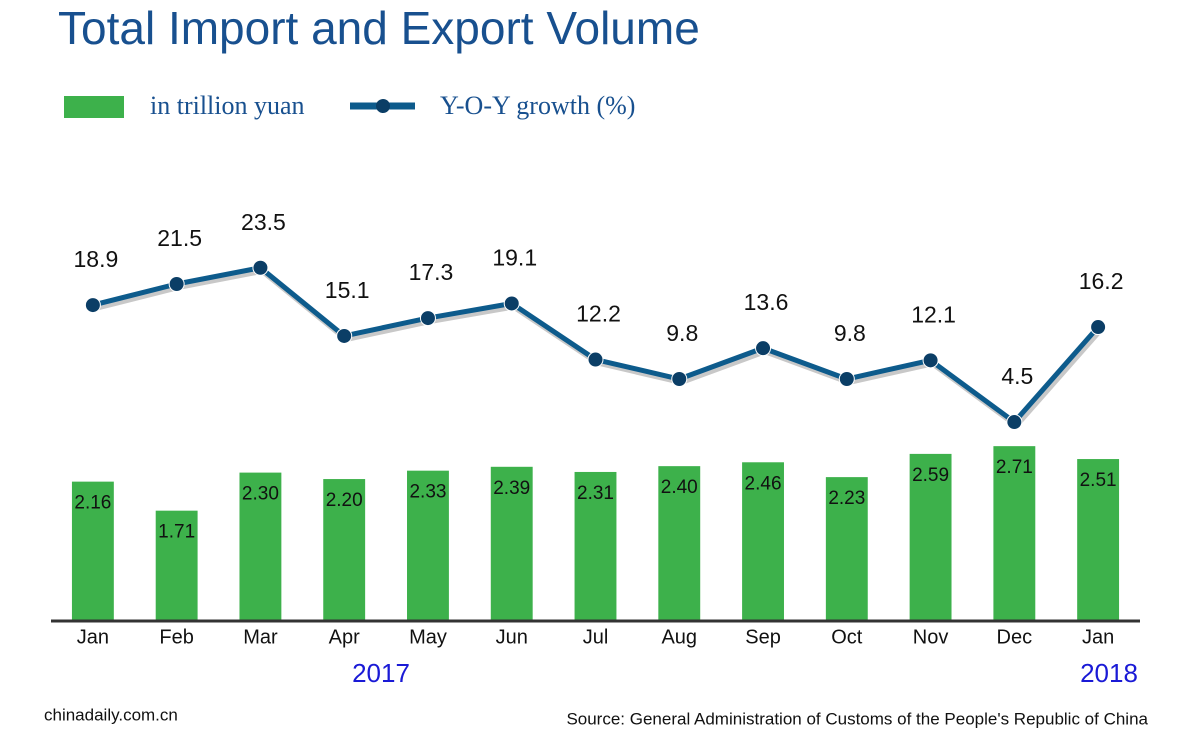 The image size is (1198, 736). I want to click on bar-value-label: 1.71, so click(176, 532).